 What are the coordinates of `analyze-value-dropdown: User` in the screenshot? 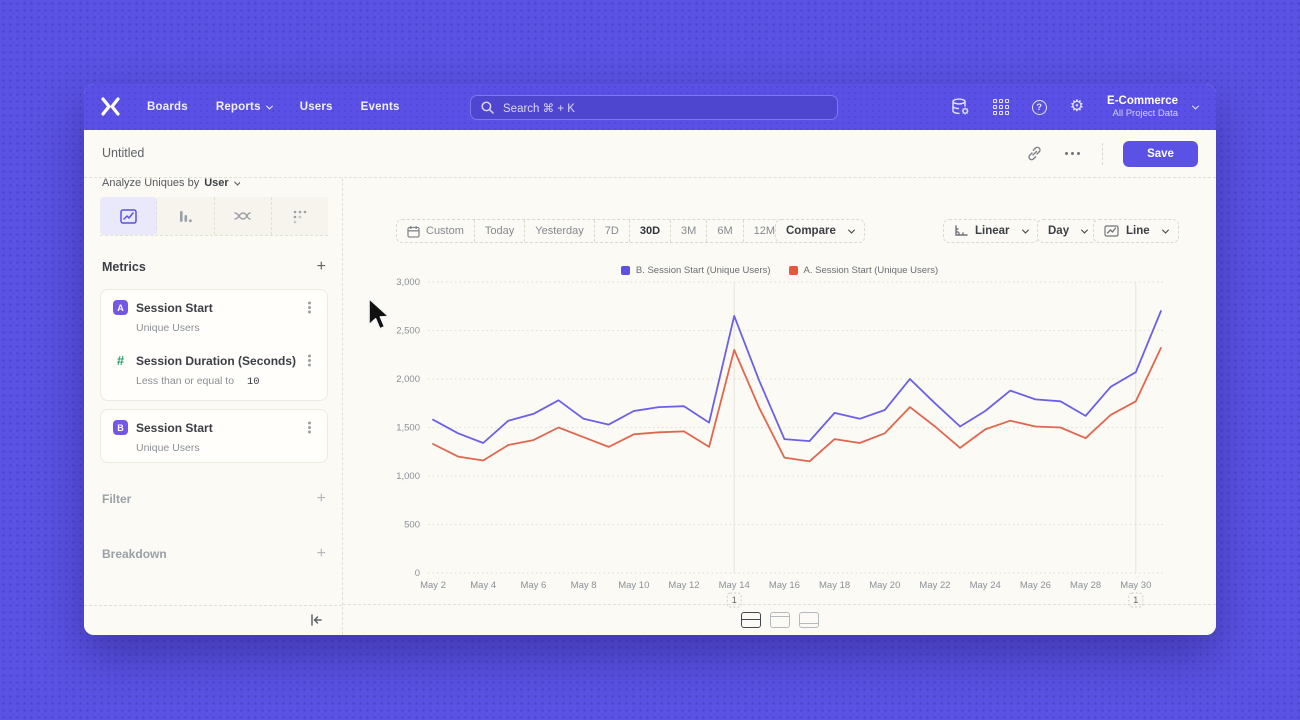 It's located at (216, 183).